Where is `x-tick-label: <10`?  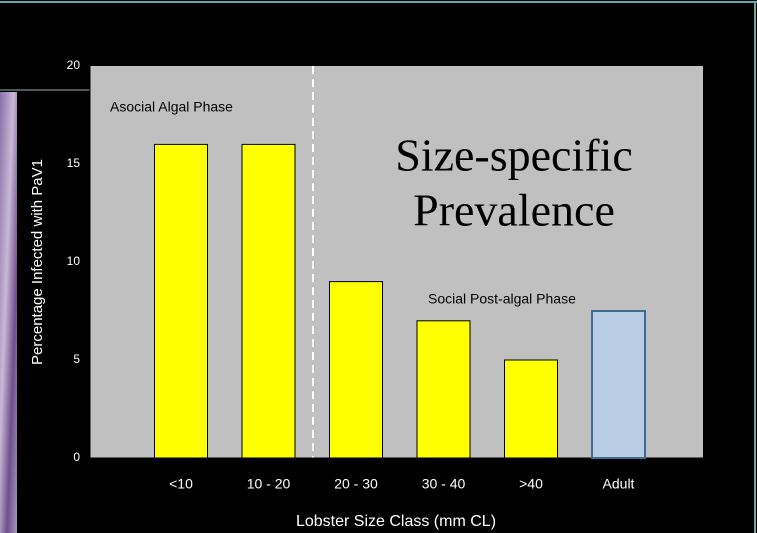 x-tick-label: <10 is located at coordinates (181, 484).